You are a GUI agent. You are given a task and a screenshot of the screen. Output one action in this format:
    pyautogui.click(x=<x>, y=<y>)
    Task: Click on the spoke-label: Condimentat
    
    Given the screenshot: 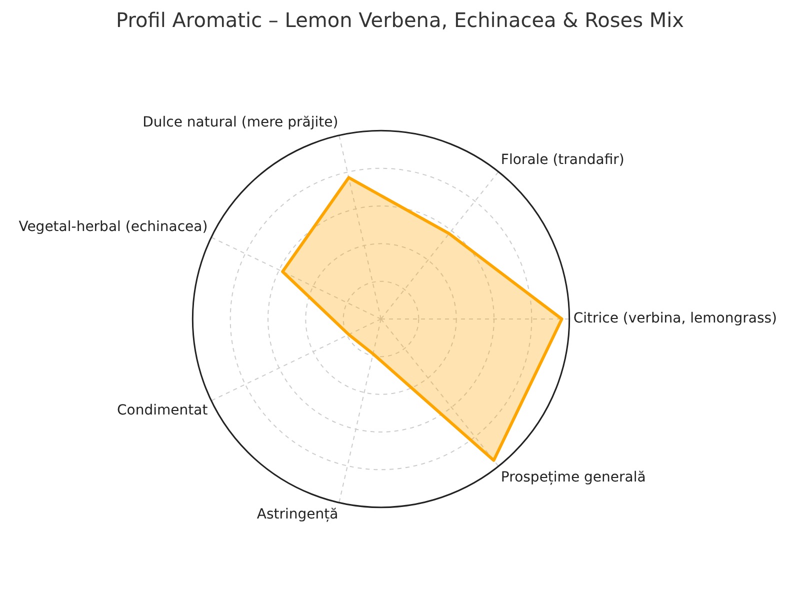 What is the action you would take?
    pyautogui.click(x=162, y=410)
    